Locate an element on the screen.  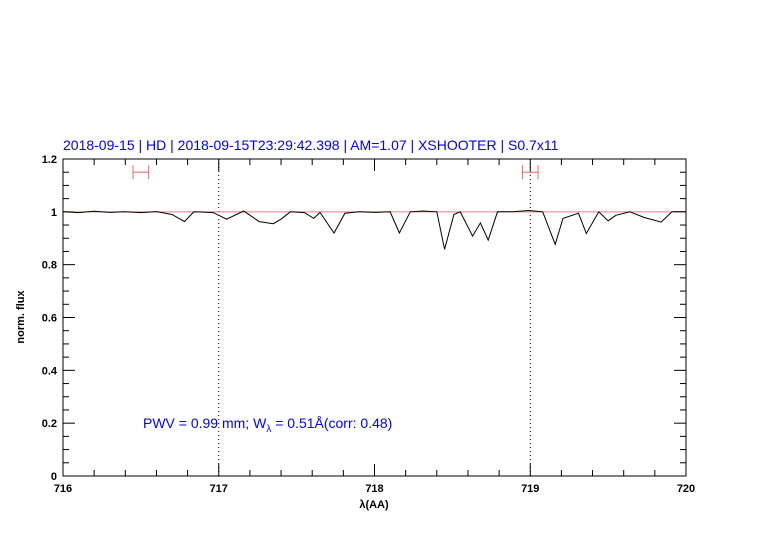
x-tick-label: 716 is located at coordinates (63, 489).